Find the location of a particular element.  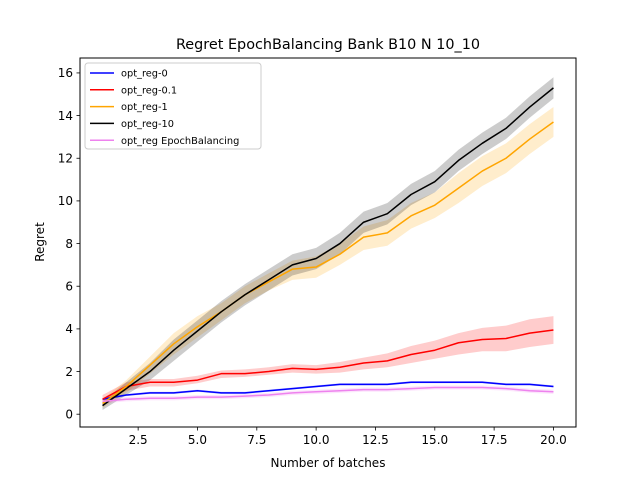

y-tick-label: 12 is located at coordinates (65, 159).